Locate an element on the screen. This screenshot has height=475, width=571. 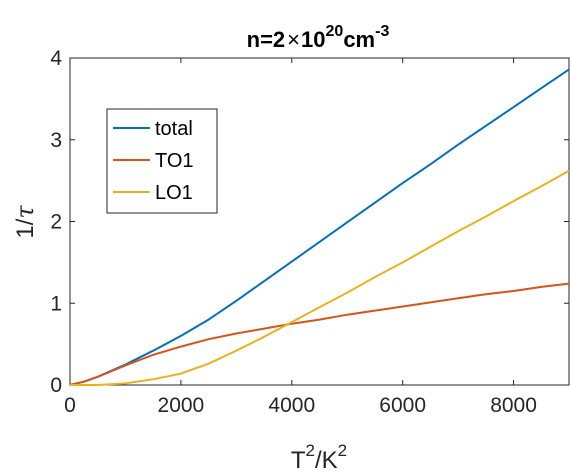
x-tick-label: 8000 is located at coordinates (513, 405).